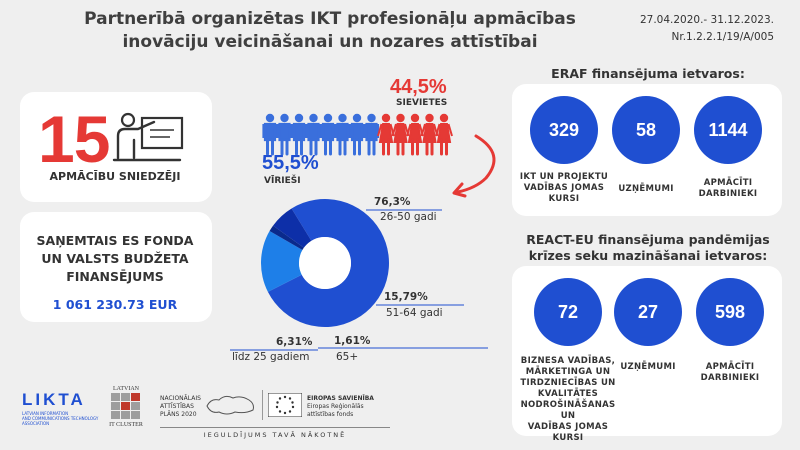  Describe the element at coordinates (45, 413) in the screenshot. I see `likta-sub-1: LATVIAN INFORMATION` at that location.